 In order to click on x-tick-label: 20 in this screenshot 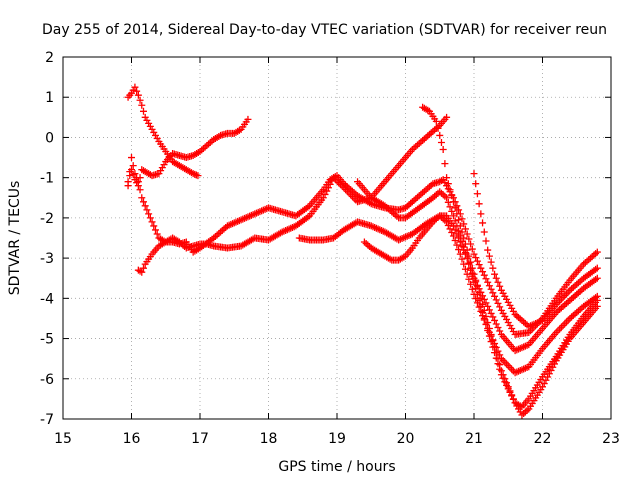, I will do `click(406, 439)`.